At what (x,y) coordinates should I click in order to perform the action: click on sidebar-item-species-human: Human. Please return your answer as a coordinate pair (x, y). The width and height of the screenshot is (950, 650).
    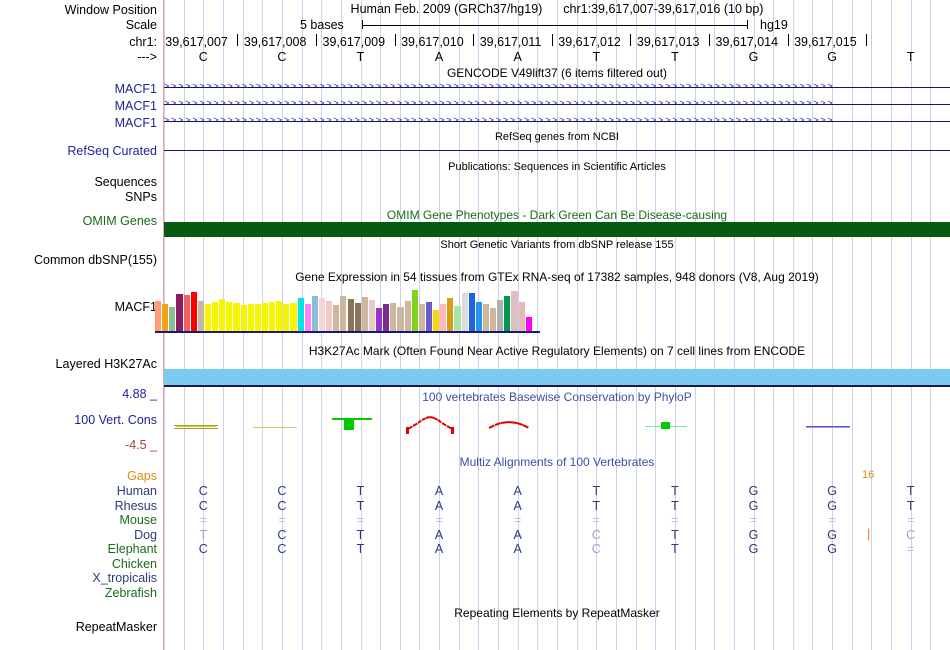
    Looking at the image, I should click on (136, 491).